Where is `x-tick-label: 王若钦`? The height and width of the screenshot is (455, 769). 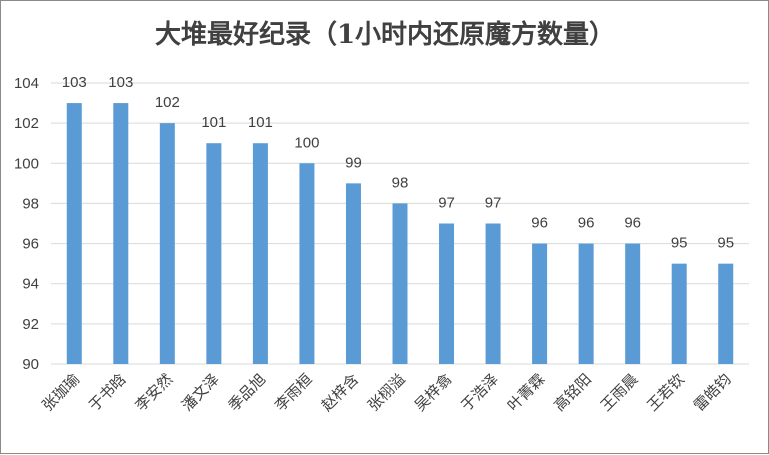
x-tick-label: 王若钦 is located at coordinates (665, 392).